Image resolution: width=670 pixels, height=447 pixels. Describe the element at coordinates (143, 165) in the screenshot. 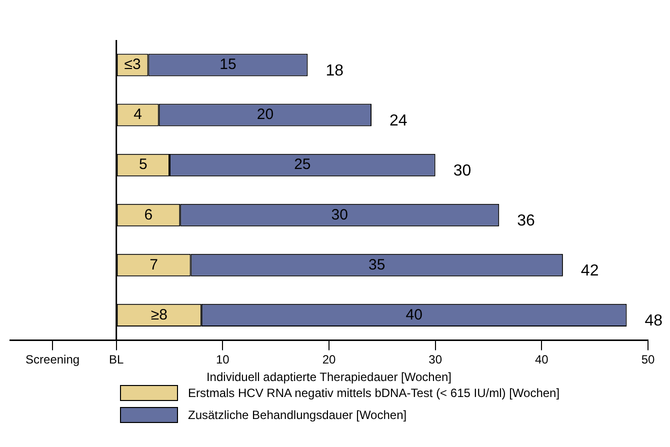

I see `data-label: 5` at that location.